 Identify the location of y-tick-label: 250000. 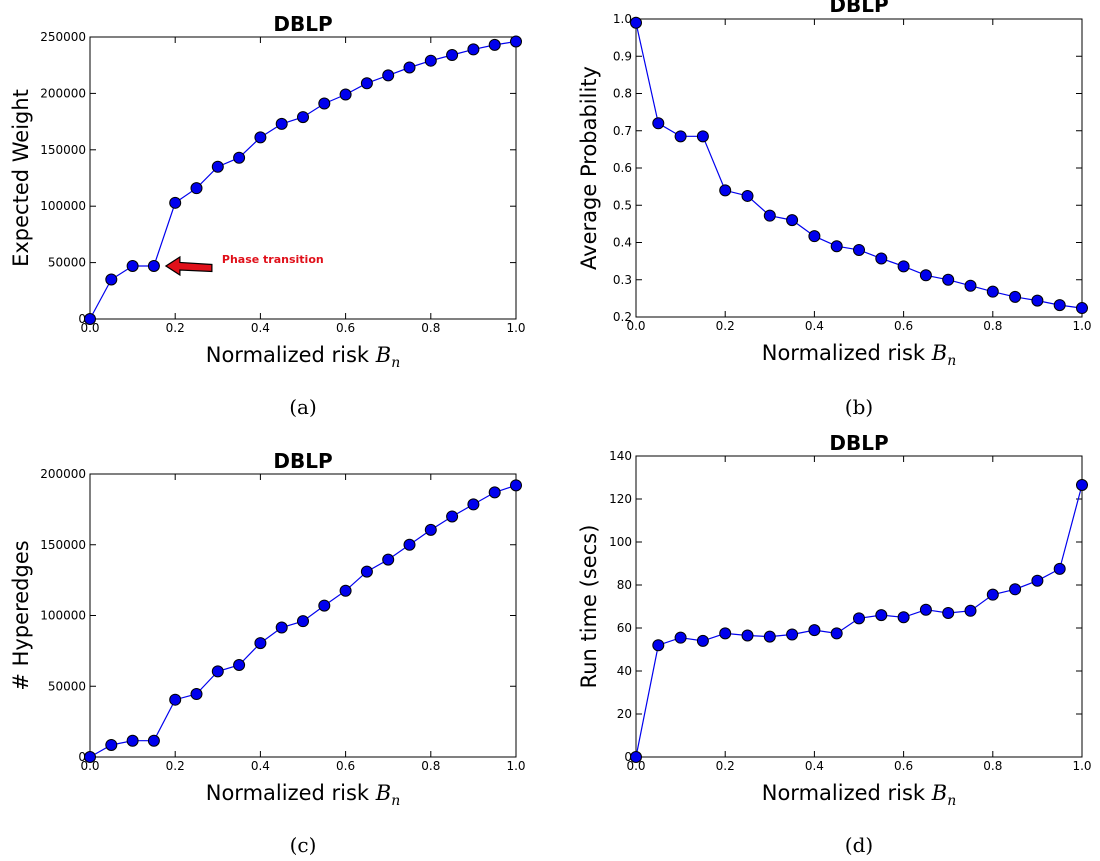
(63, 37).